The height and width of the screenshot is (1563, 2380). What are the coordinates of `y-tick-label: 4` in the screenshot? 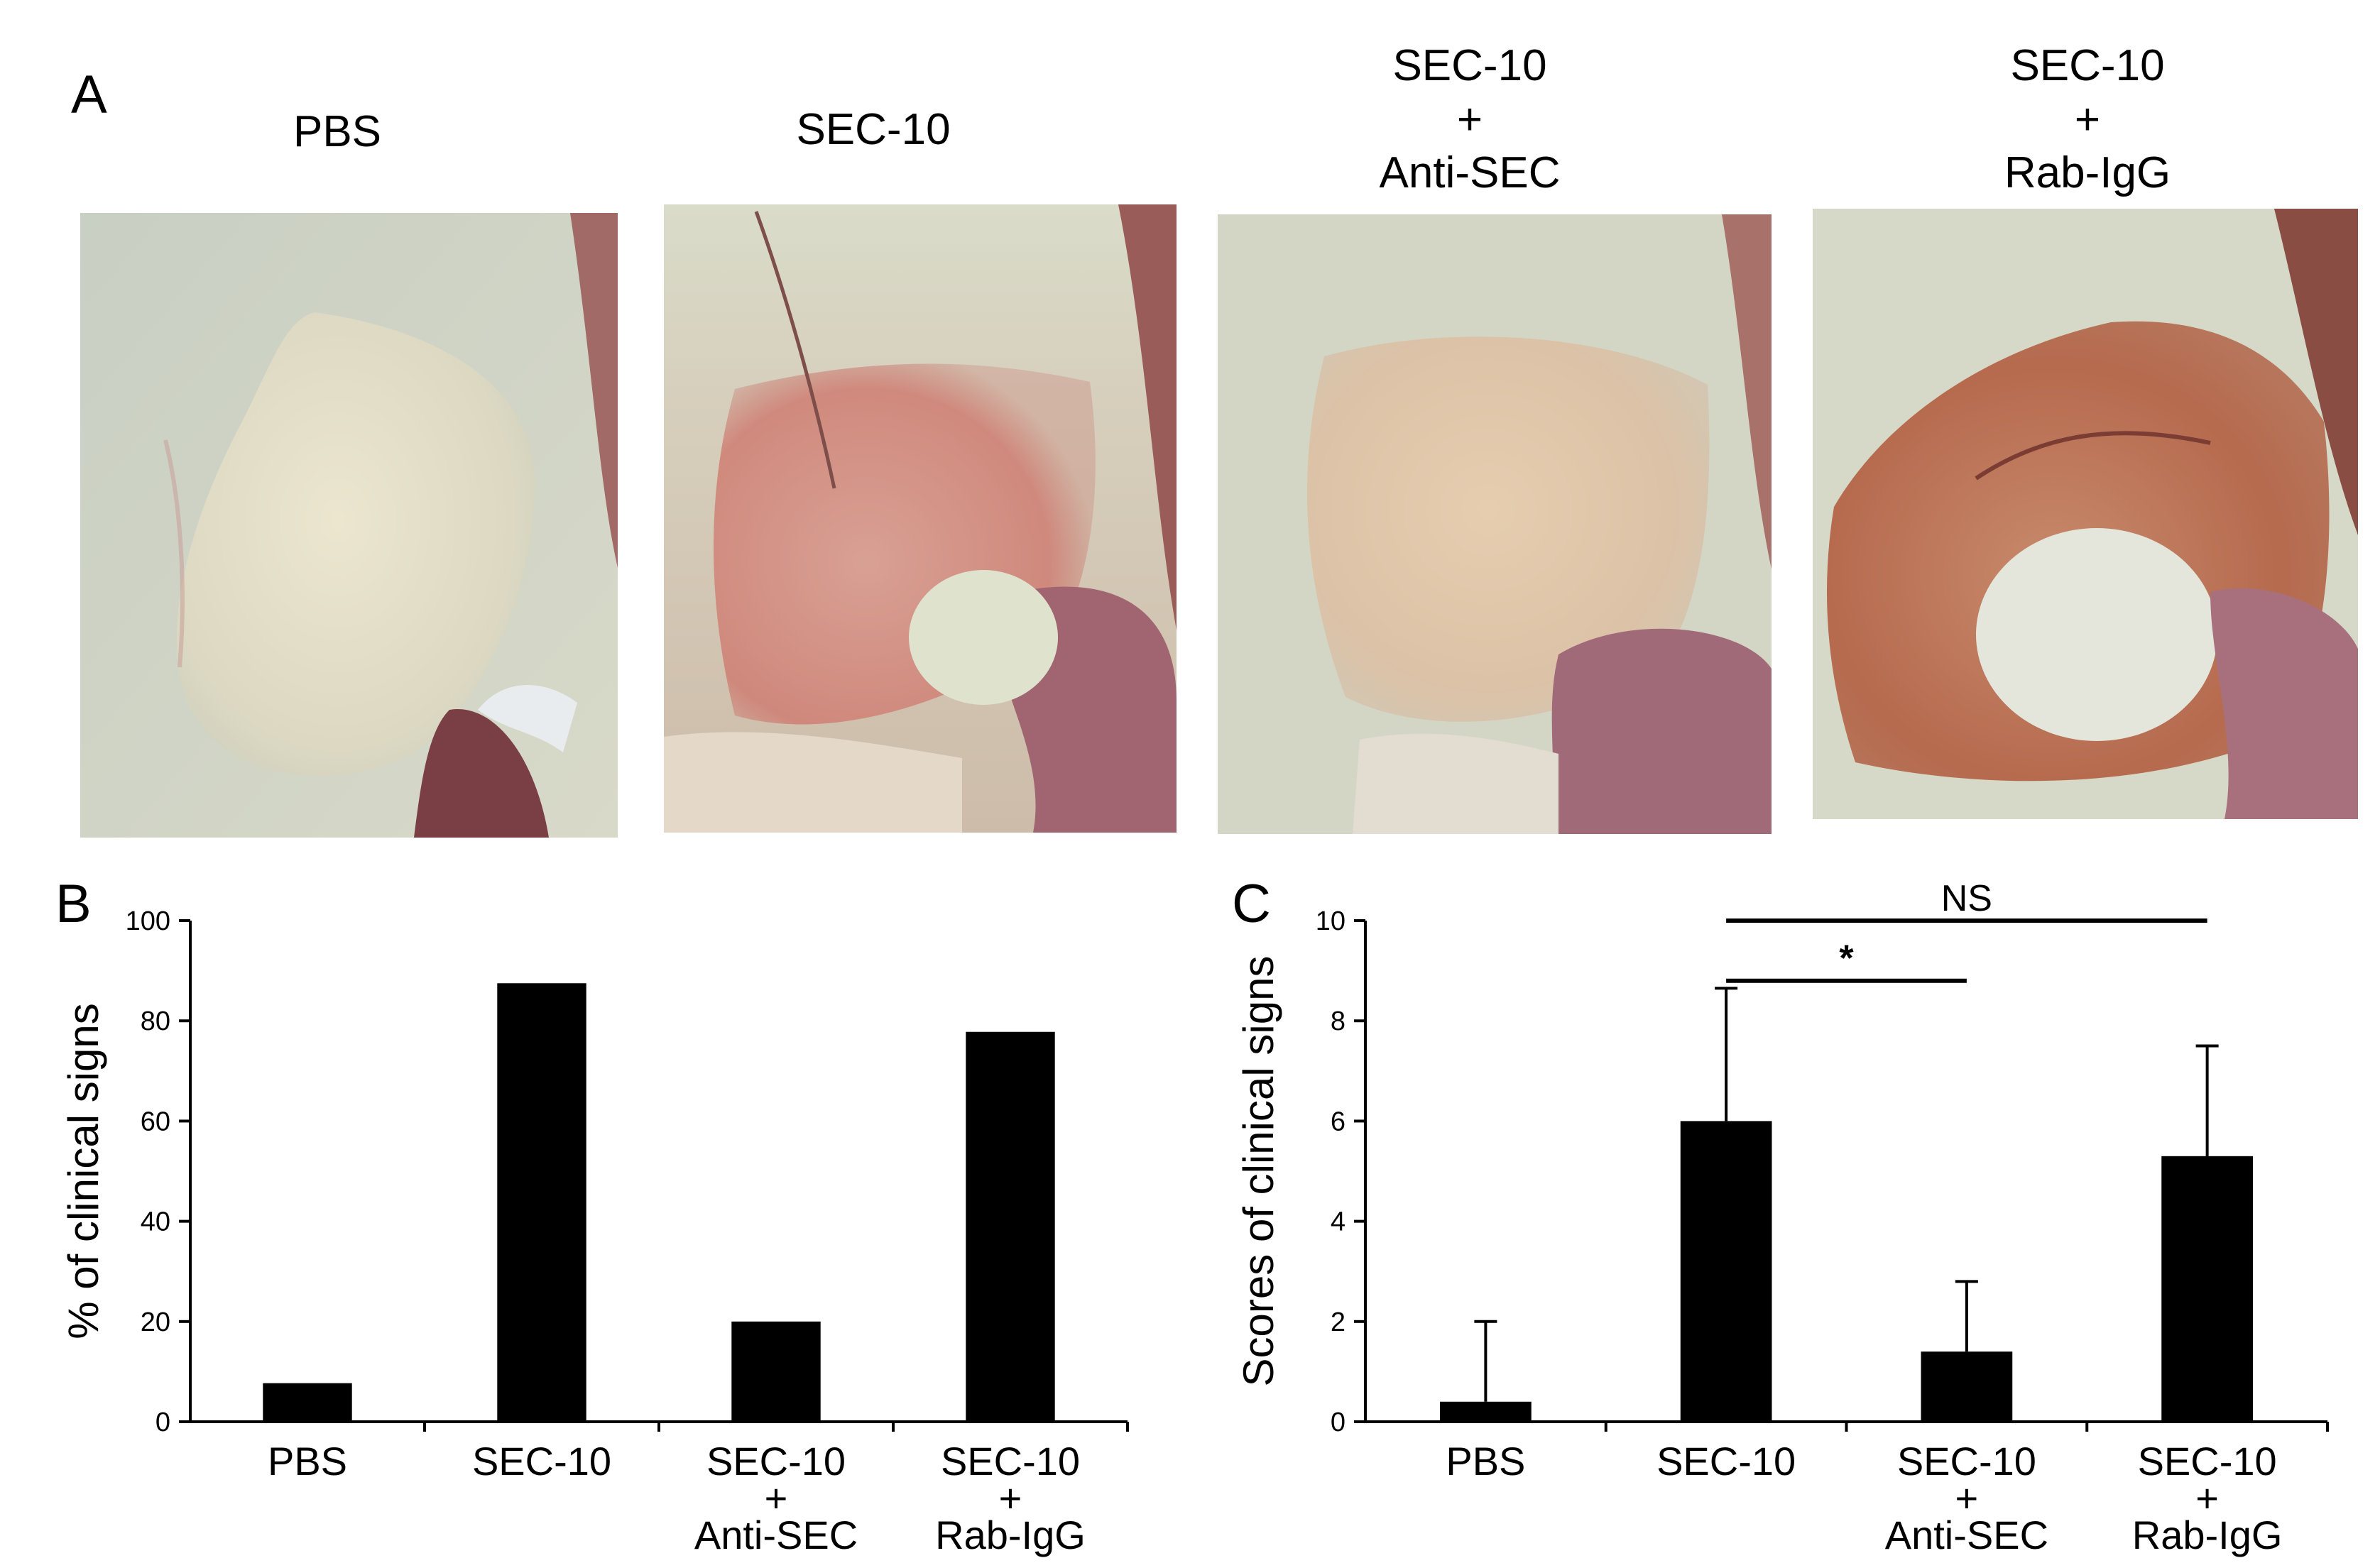 It's located at (1338, 1222).